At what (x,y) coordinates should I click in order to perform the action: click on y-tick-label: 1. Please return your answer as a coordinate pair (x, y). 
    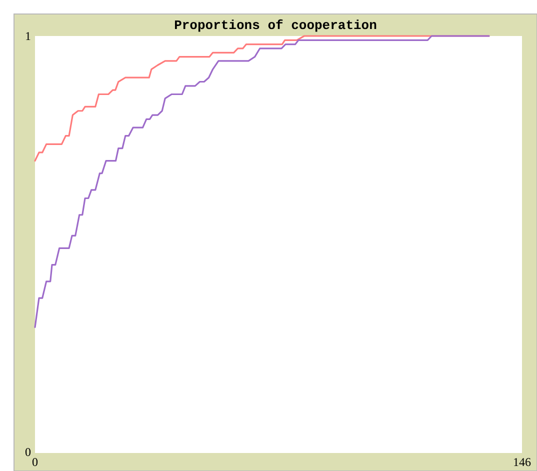
    Looking at the image, I should click on (28, 36).